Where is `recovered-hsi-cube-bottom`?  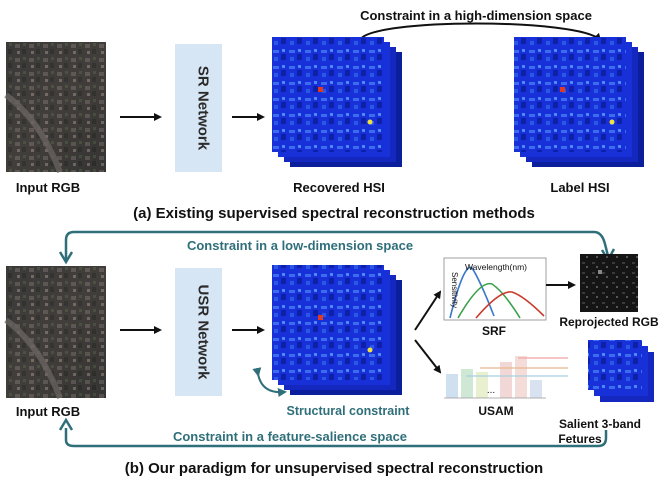 recovered-hsi-cube-bottom is located at coordinates (337, 330).